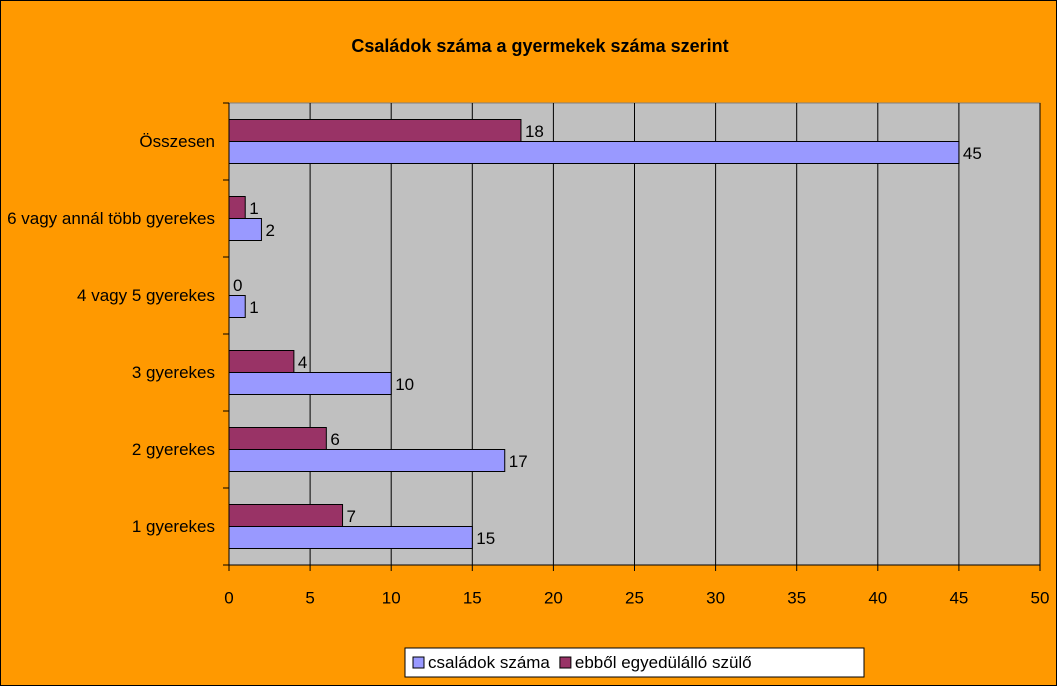 The height and width of the screenshot is (686, 1057). I want to click on x-tick-label: 5, so click(309, 597).